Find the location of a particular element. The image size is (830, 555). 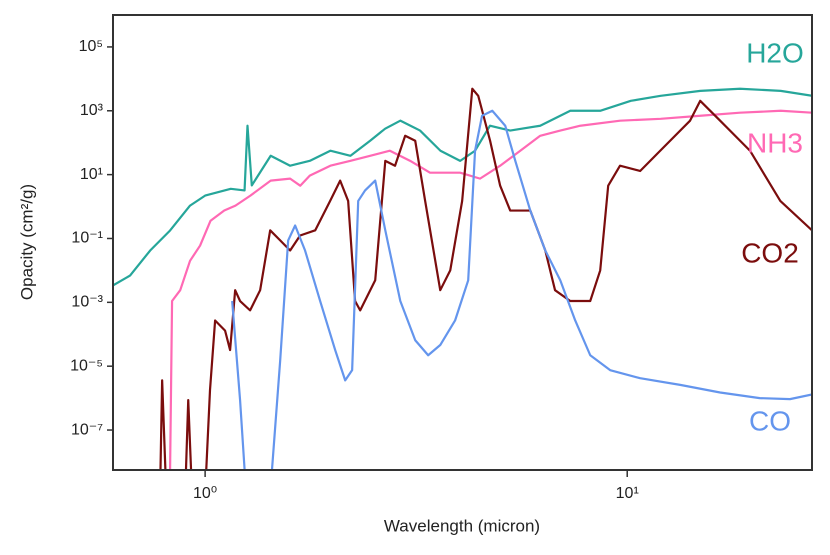

series-label: H2O is located at coordinates (775, 52).